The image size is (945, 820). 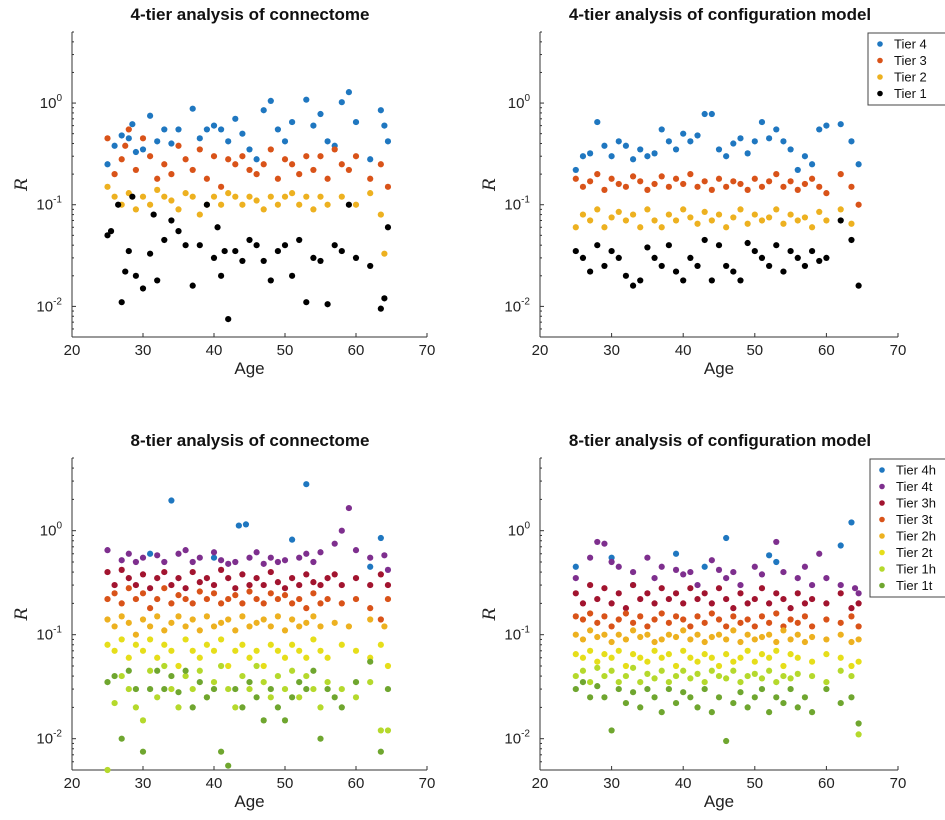 I want to click on x-tick-label: 40, so click(x=683, y=783).